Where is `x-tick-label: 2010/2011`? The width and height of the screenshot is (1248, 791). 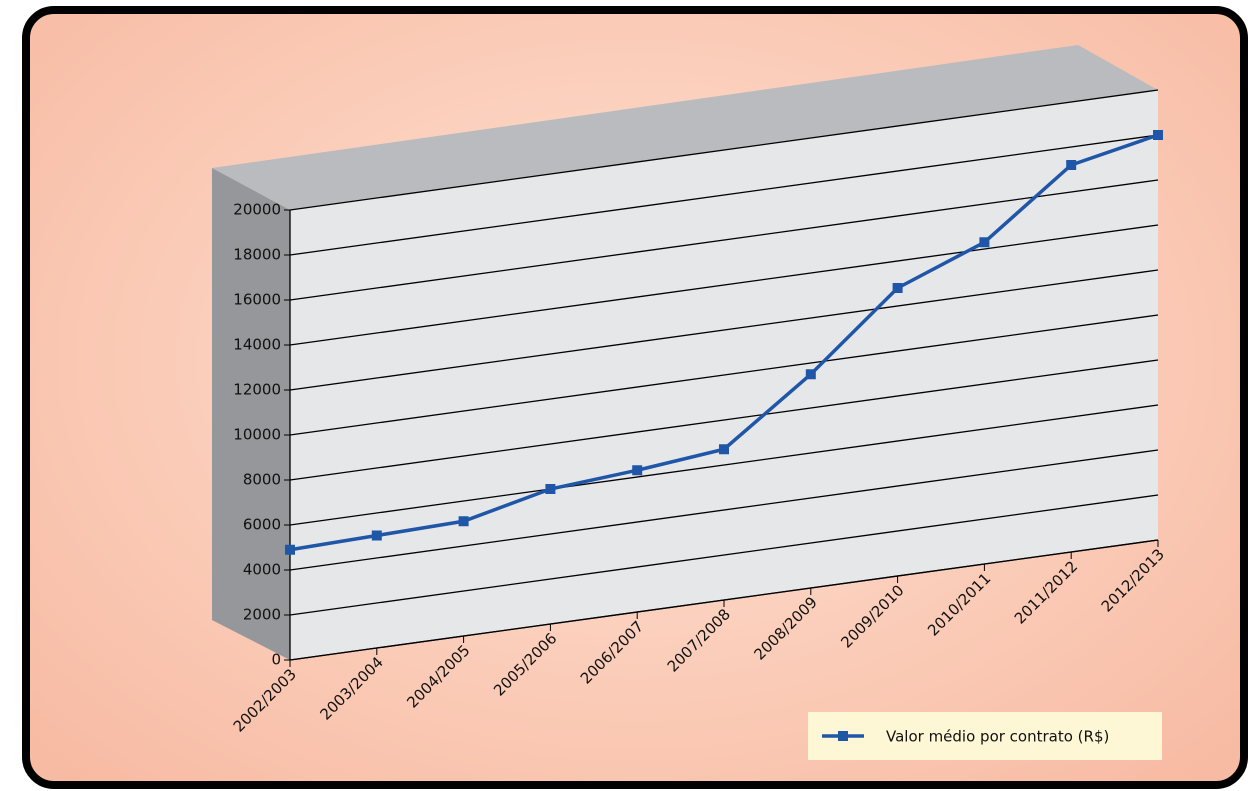
x-tick-label: 2010/2011 is located at coordinates (959, 604).